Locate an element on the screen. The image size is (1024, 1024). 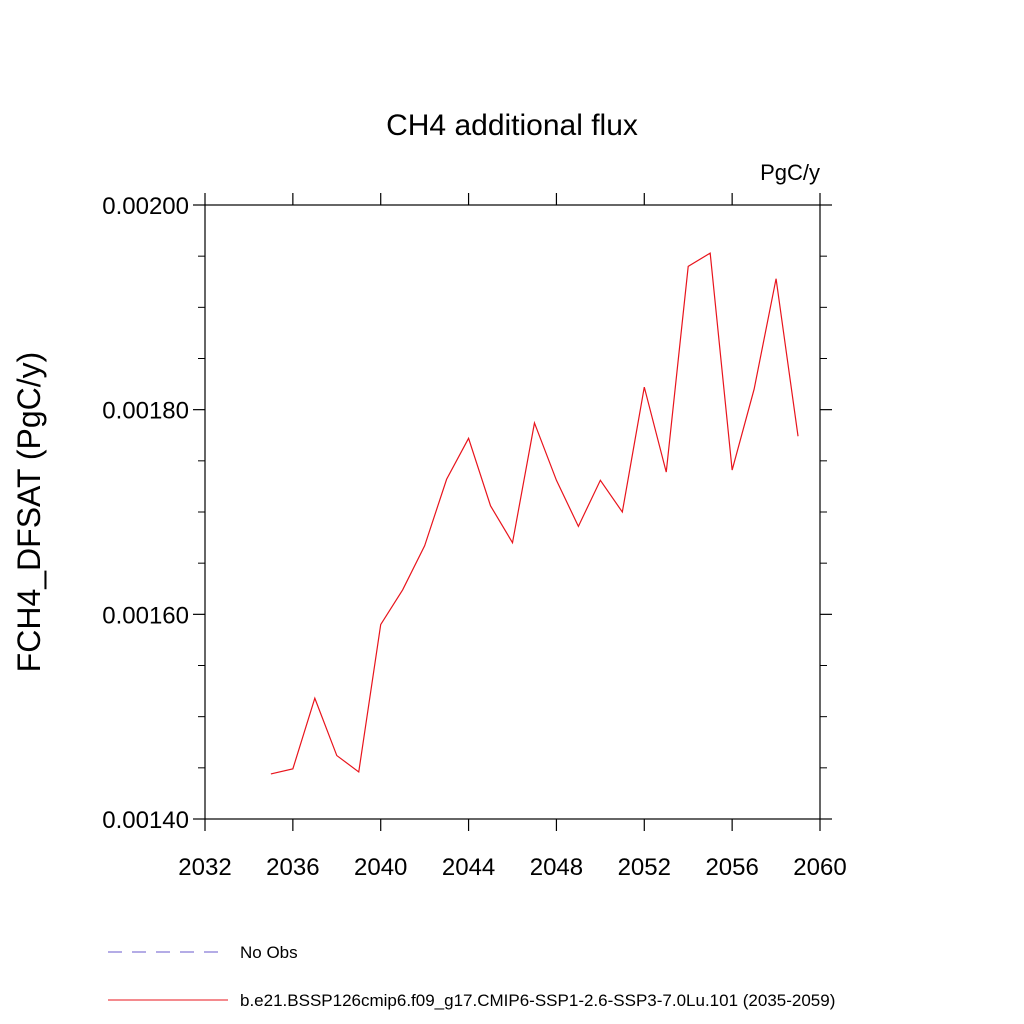
x-tick-label: 2032 is located at coordinates (204, 867).